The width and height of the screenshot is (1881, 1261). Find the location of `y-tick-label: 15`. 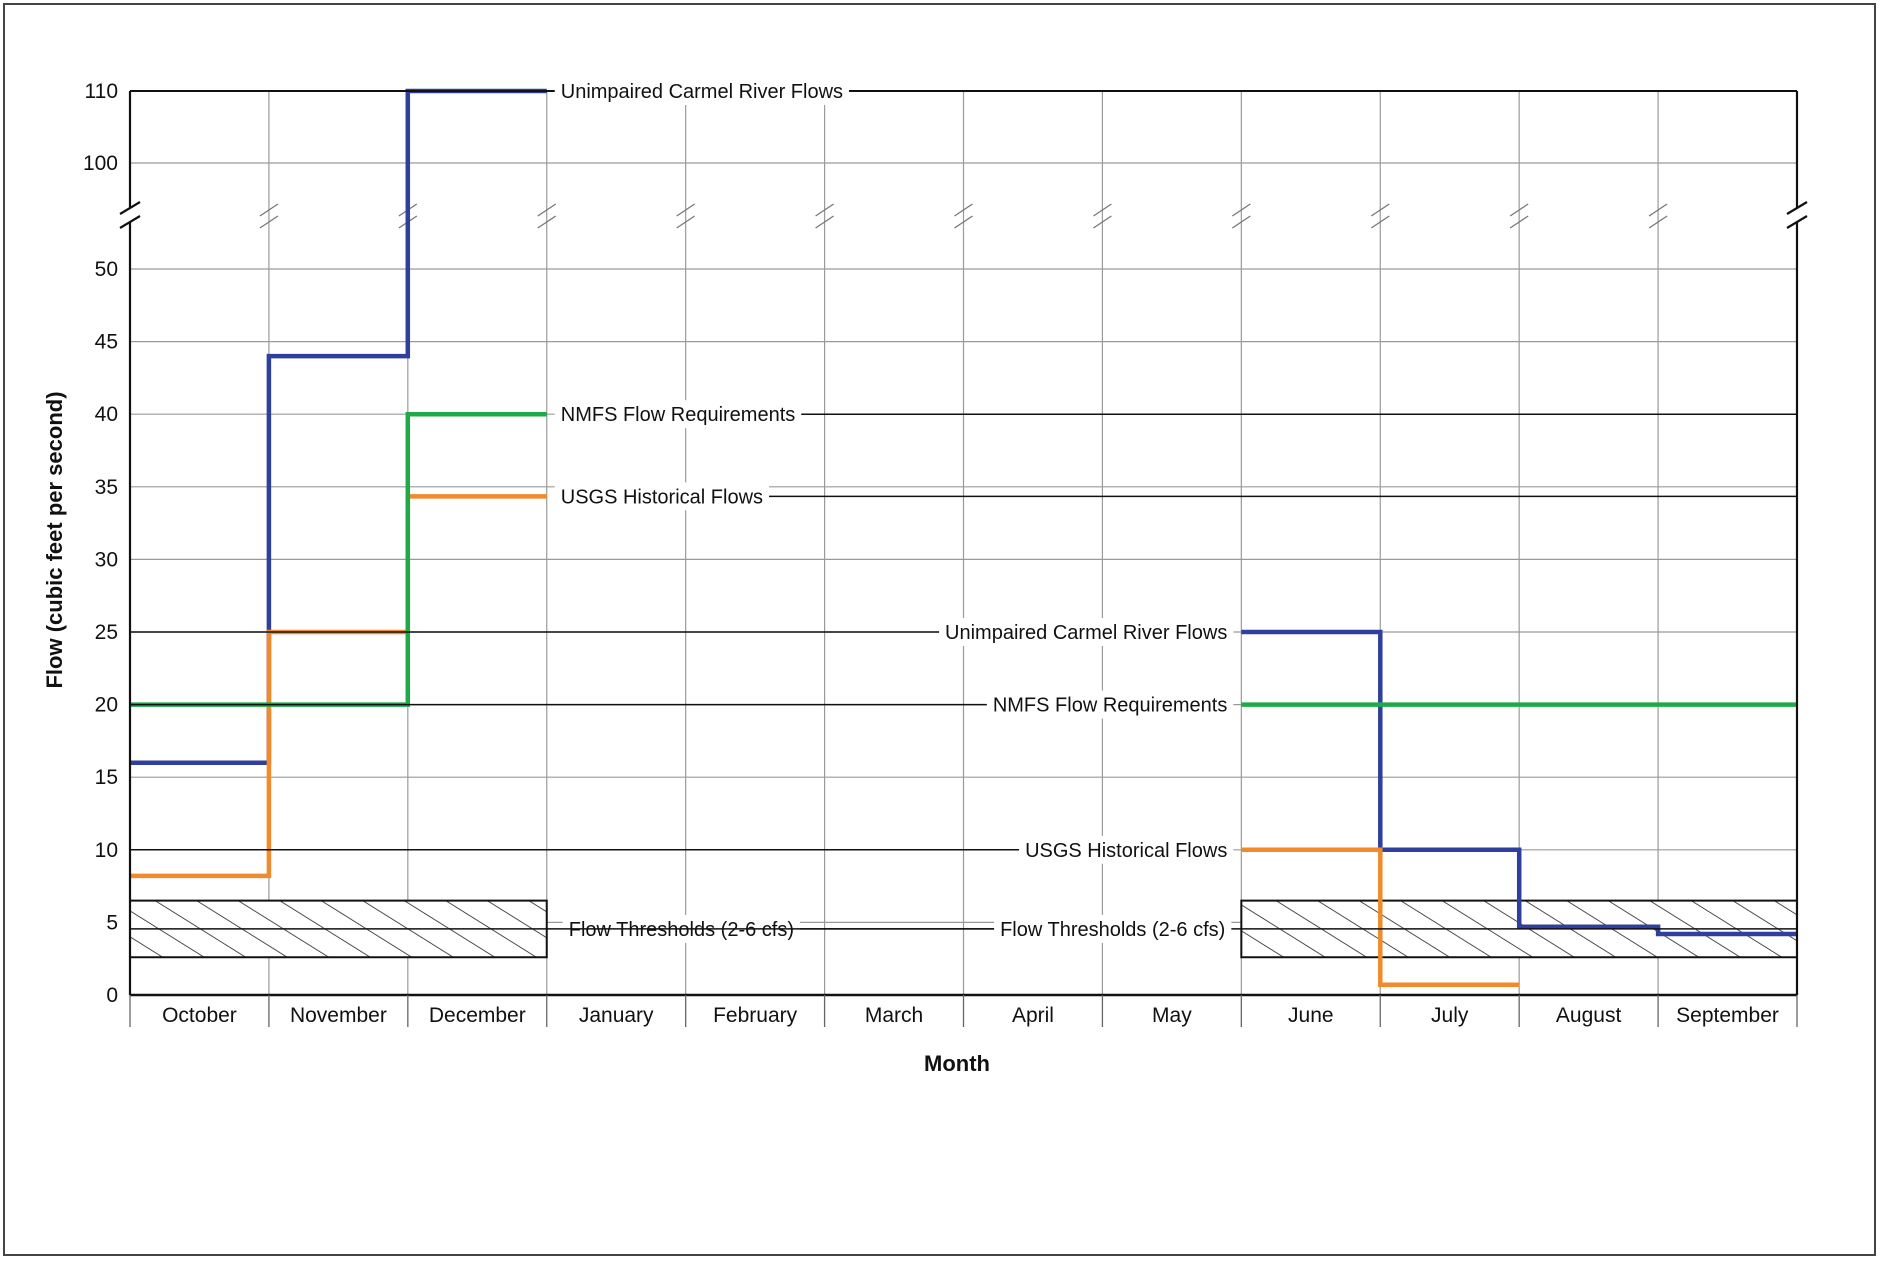

y-tick-label: 15 is located at coordinates (106, 777).